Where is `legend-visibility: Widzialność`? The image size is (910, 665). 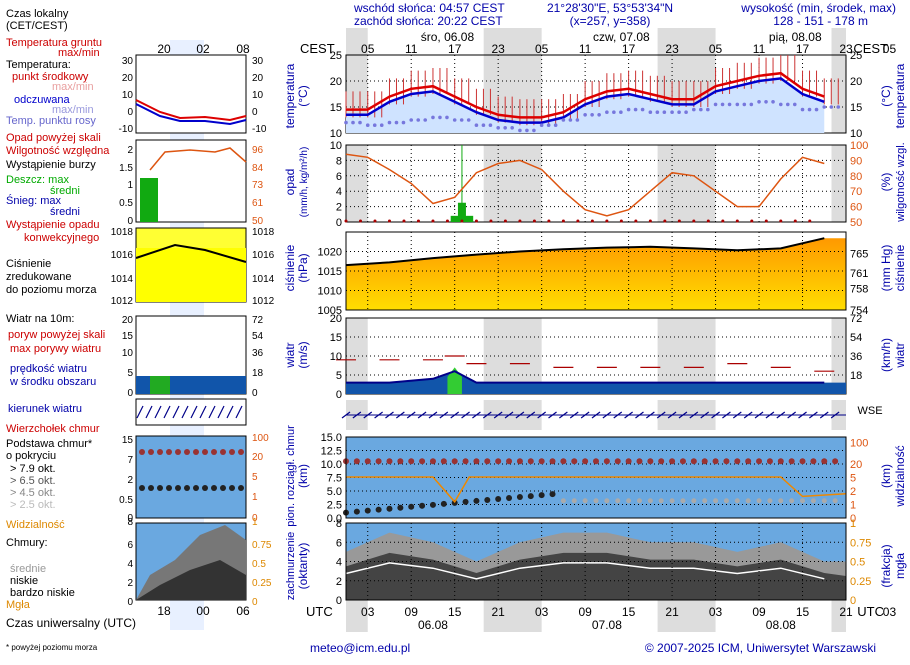 legend-visibility: Widzialność is located at coordinates (35, 525).